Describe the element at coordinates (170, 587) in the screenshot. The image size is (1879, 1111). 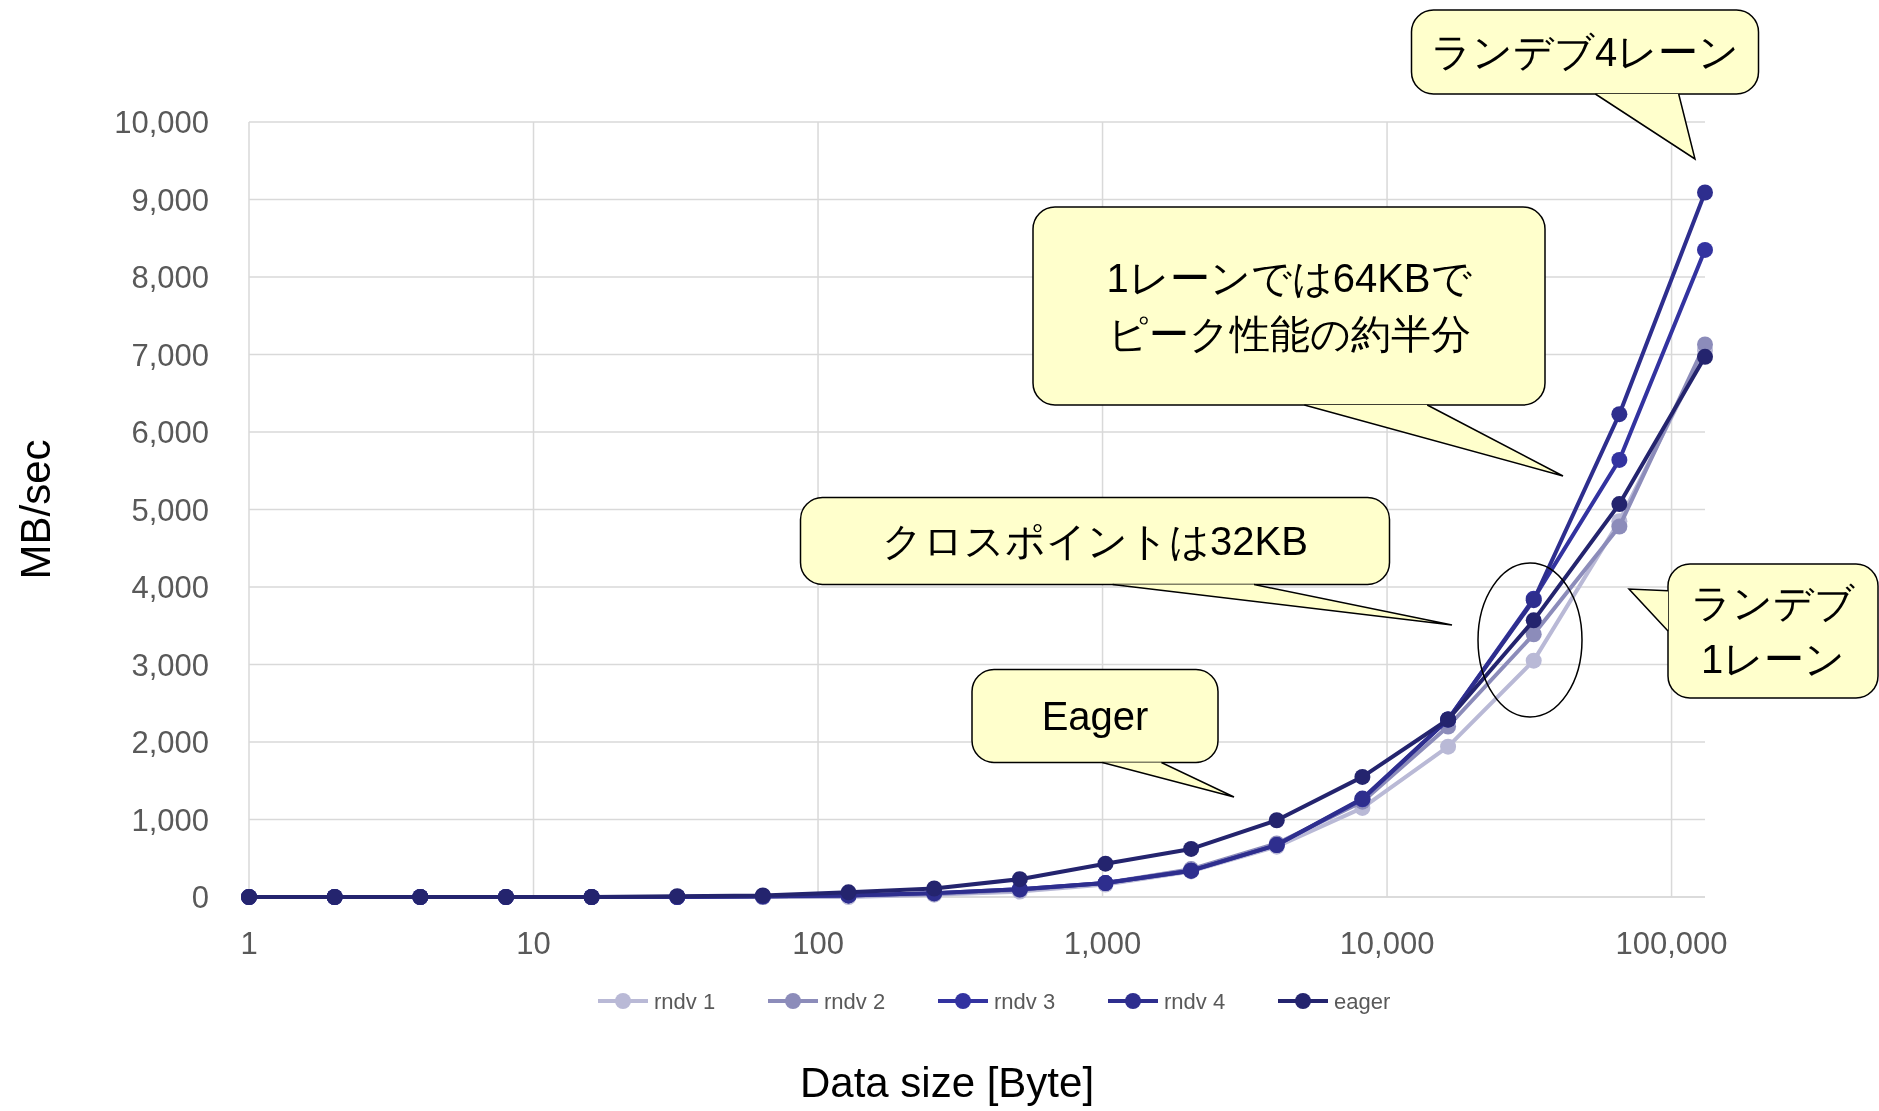
I see `y-tick-label: 4,000` at that location.